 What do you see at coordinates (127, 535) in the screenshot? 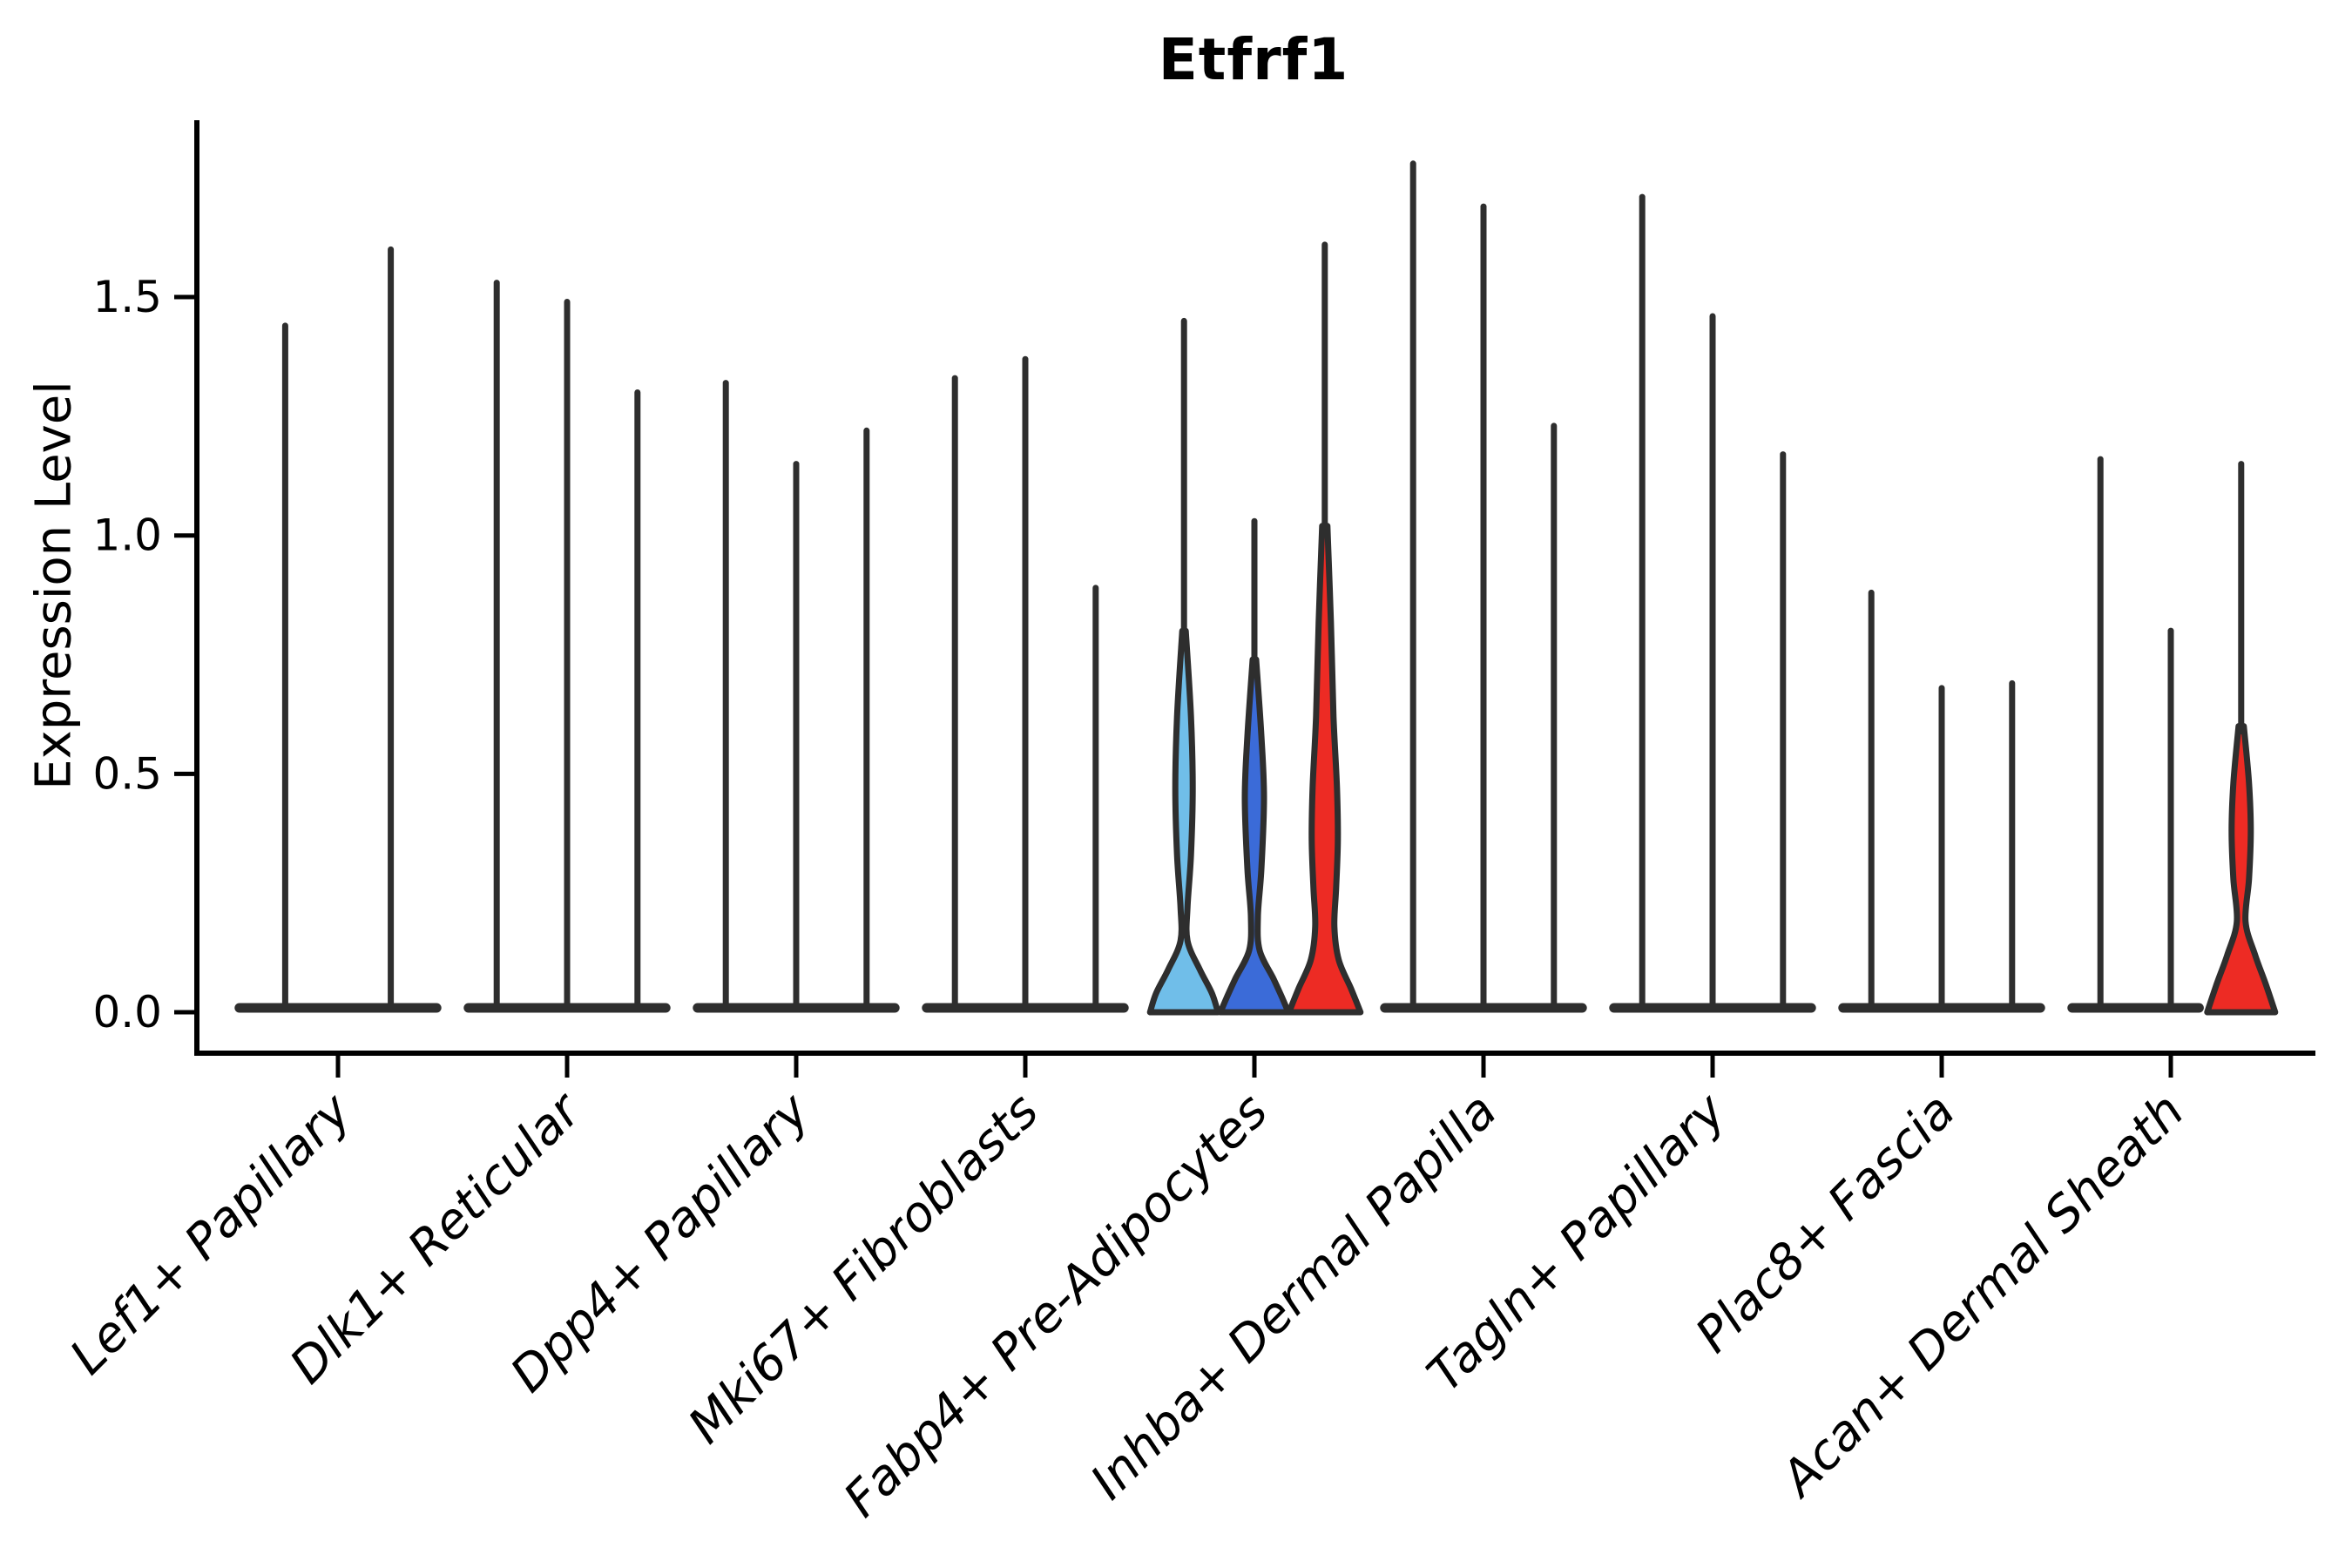
I see `y-tick-label: 1.0` at bounding box center [127, 535].